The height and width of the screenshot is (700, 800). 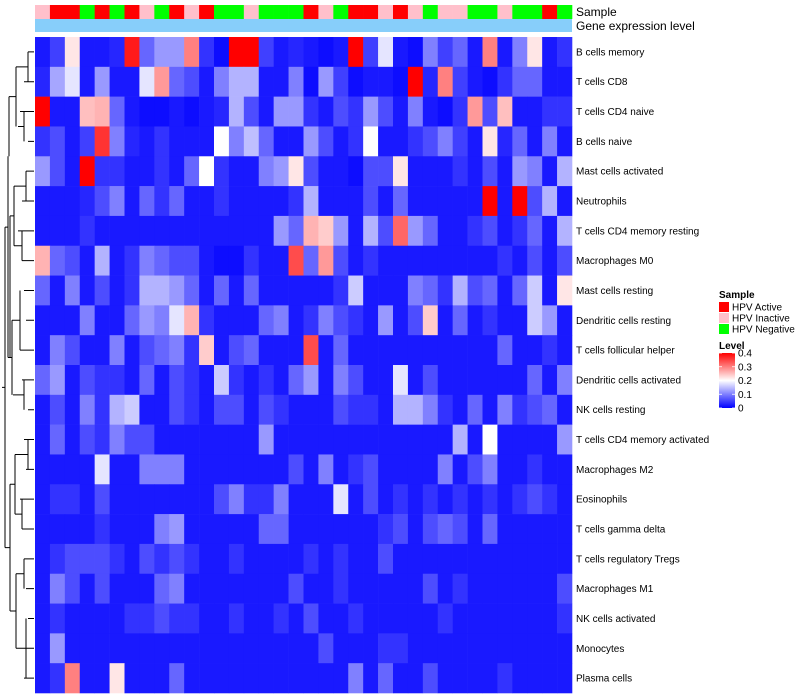 I want to click on row-label: T cells follicular helper, so click(x=625, y=351).